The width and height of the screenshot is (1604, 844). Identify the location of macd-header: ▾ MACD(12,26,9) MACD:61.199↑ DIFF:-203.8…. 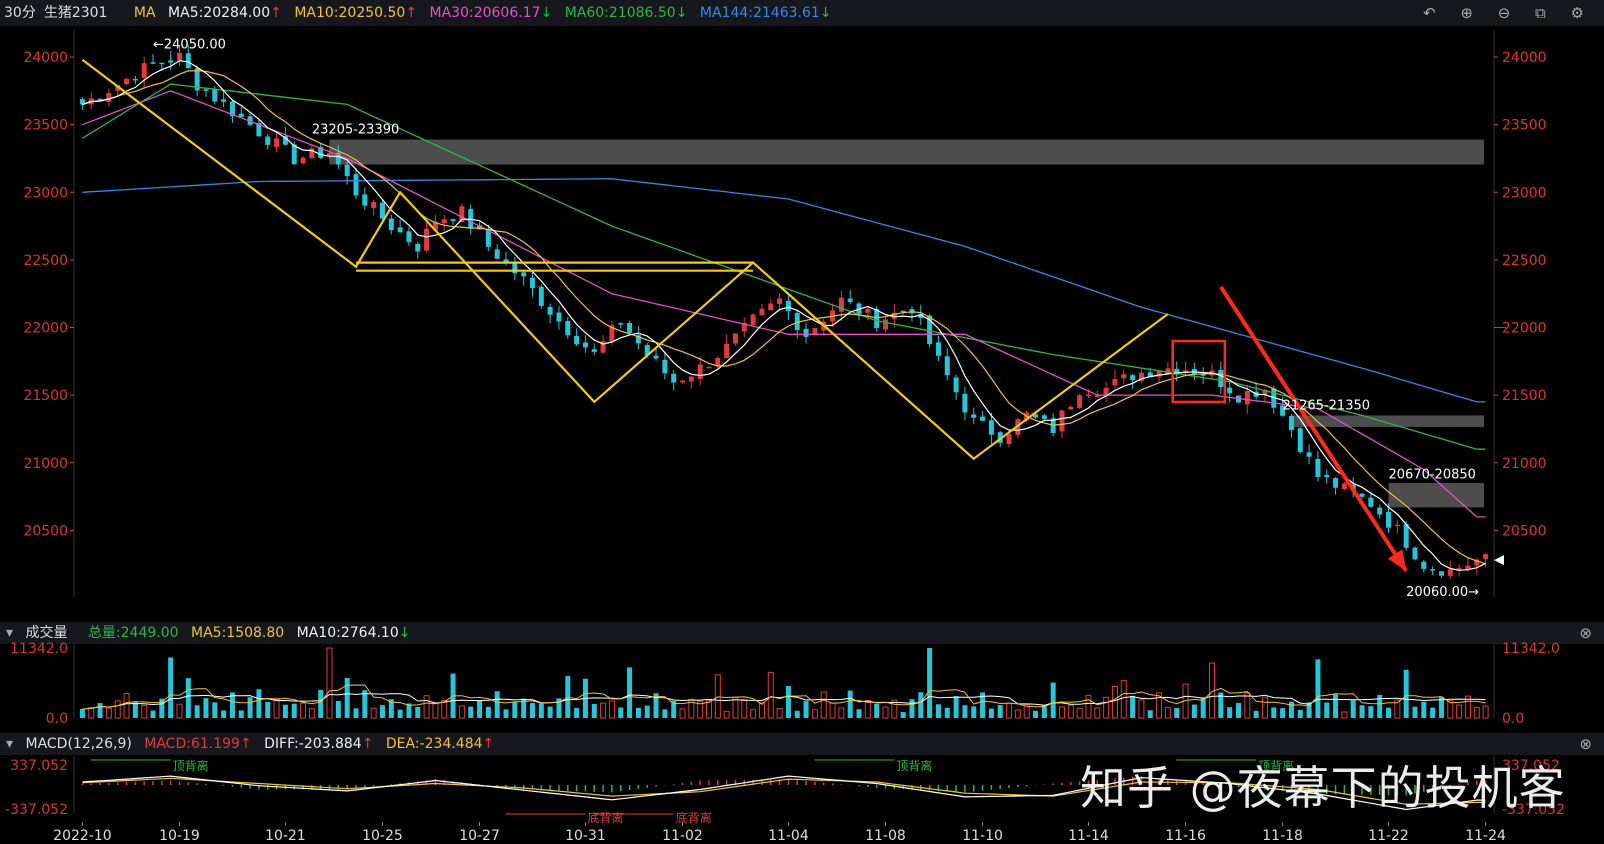
(802, 744).